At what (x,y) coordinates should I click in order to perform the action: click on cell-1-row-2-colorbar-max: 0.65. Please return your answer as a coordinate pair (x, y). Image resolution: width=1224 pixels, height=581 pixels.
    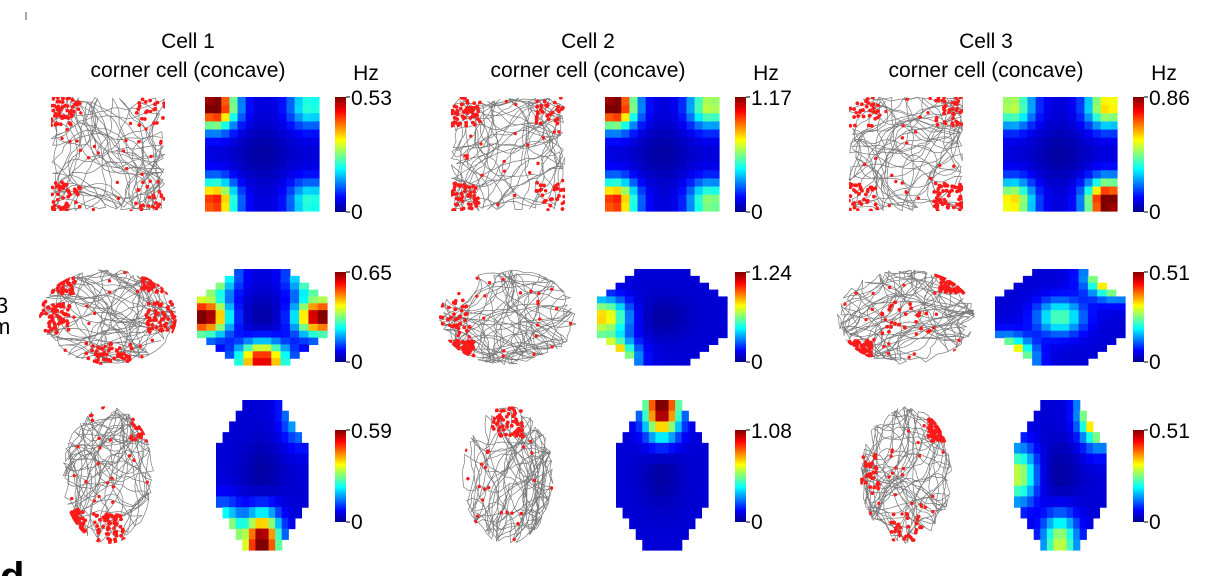
    Looking at the image, I should click on (371, 273).